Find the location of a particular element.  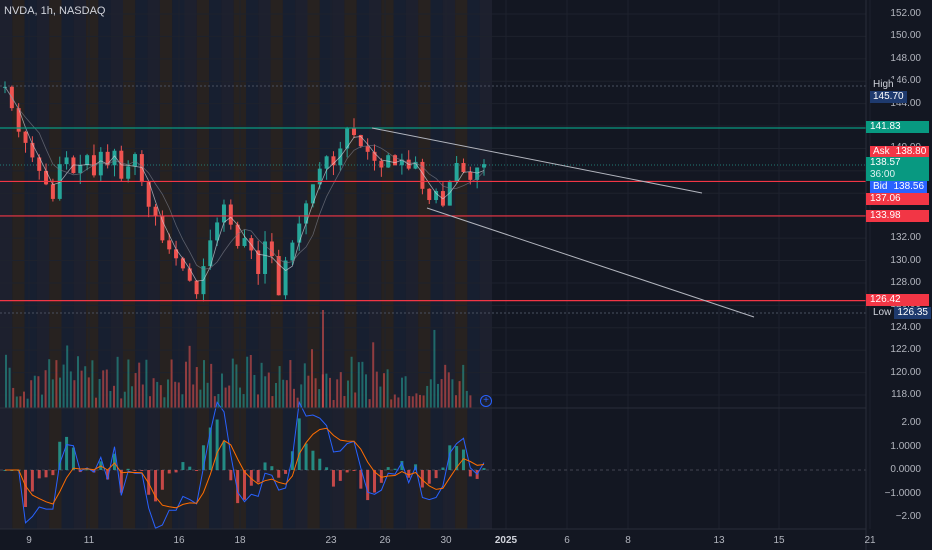

session-band is located at coordinates (80, 264).